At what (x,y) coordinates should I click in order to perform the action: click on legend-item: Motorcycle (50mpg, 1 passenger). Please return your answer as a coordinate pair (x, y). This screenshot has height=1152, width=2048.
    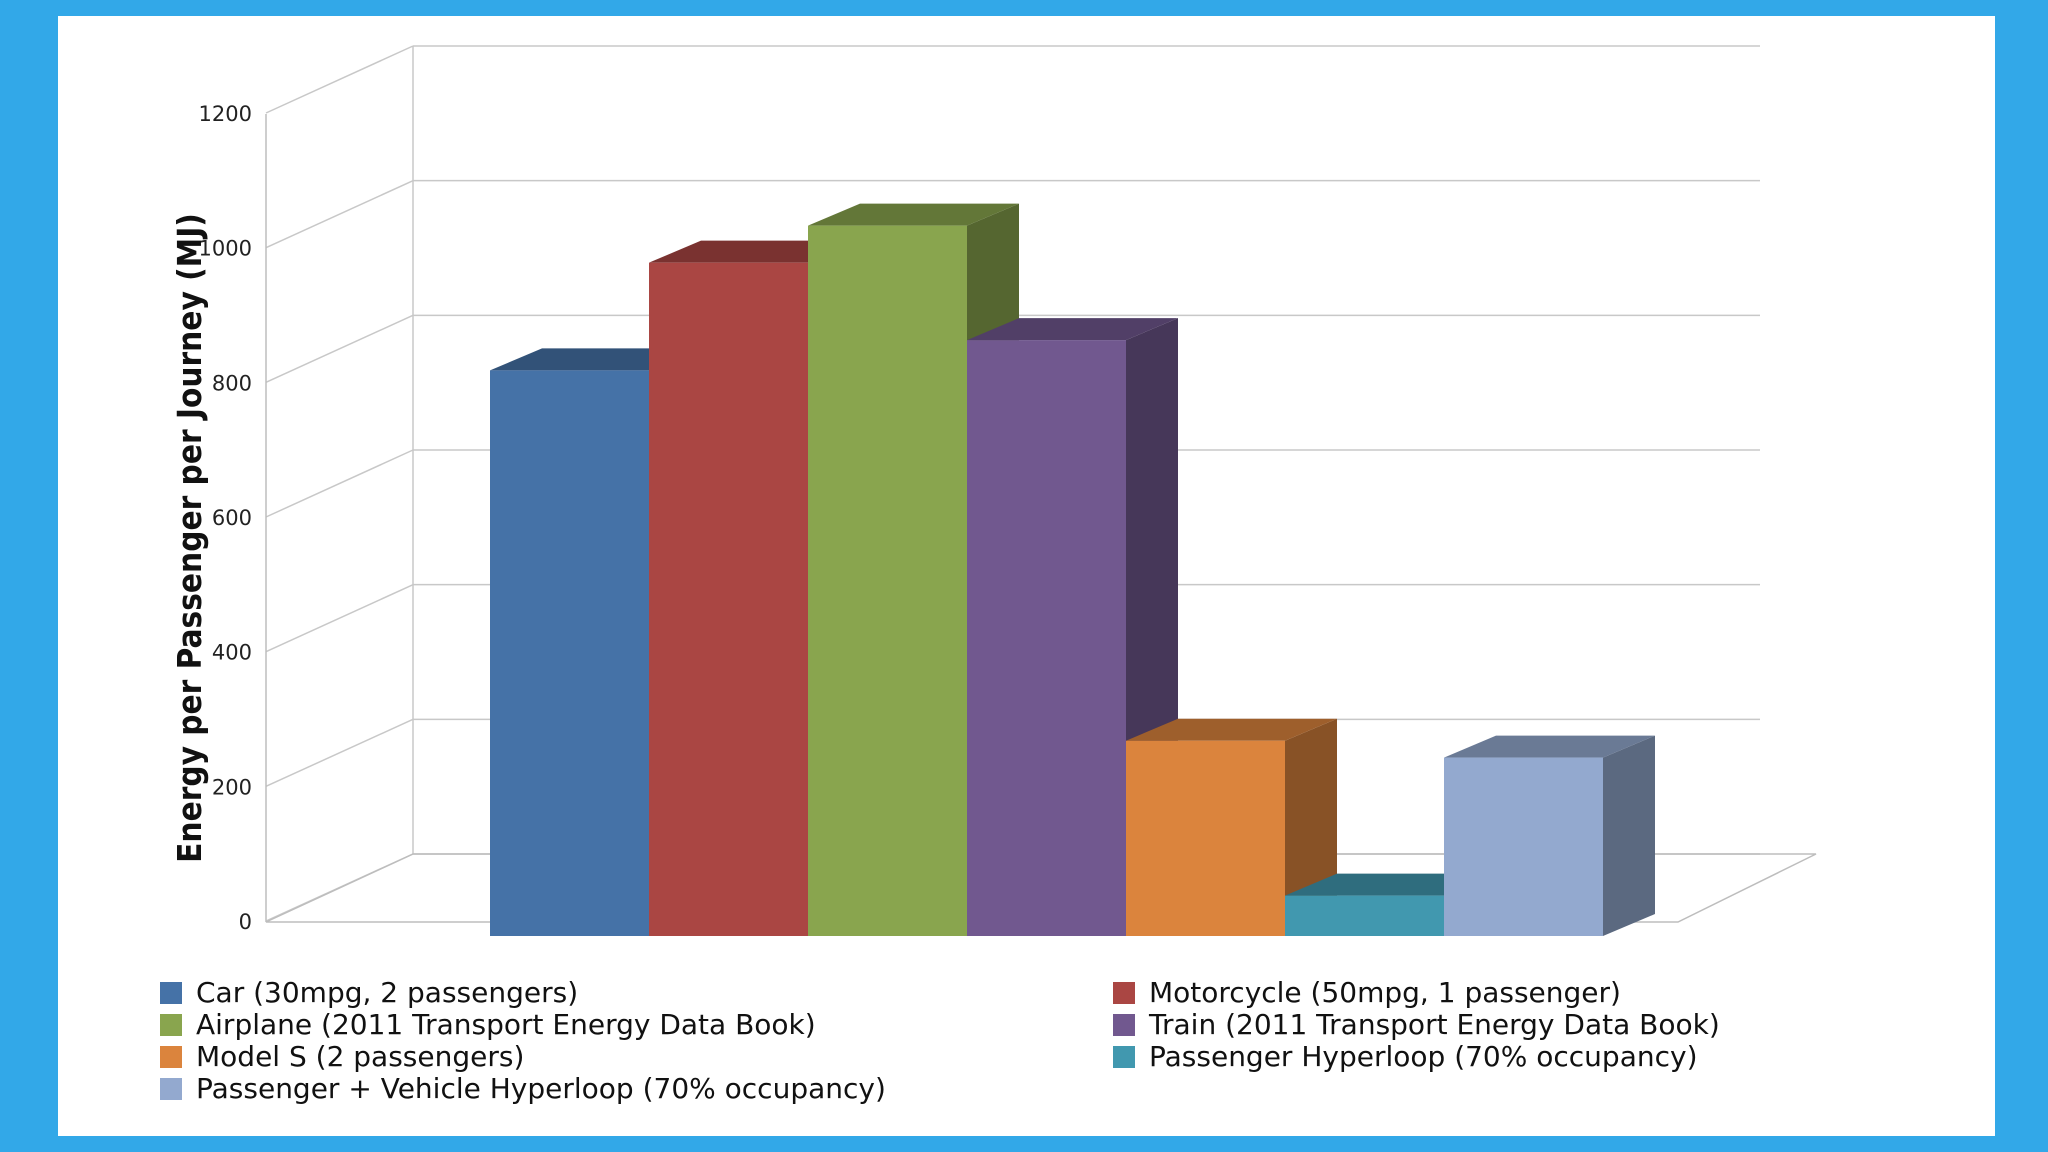
    Looking at the image, I should click on (1367, 992).